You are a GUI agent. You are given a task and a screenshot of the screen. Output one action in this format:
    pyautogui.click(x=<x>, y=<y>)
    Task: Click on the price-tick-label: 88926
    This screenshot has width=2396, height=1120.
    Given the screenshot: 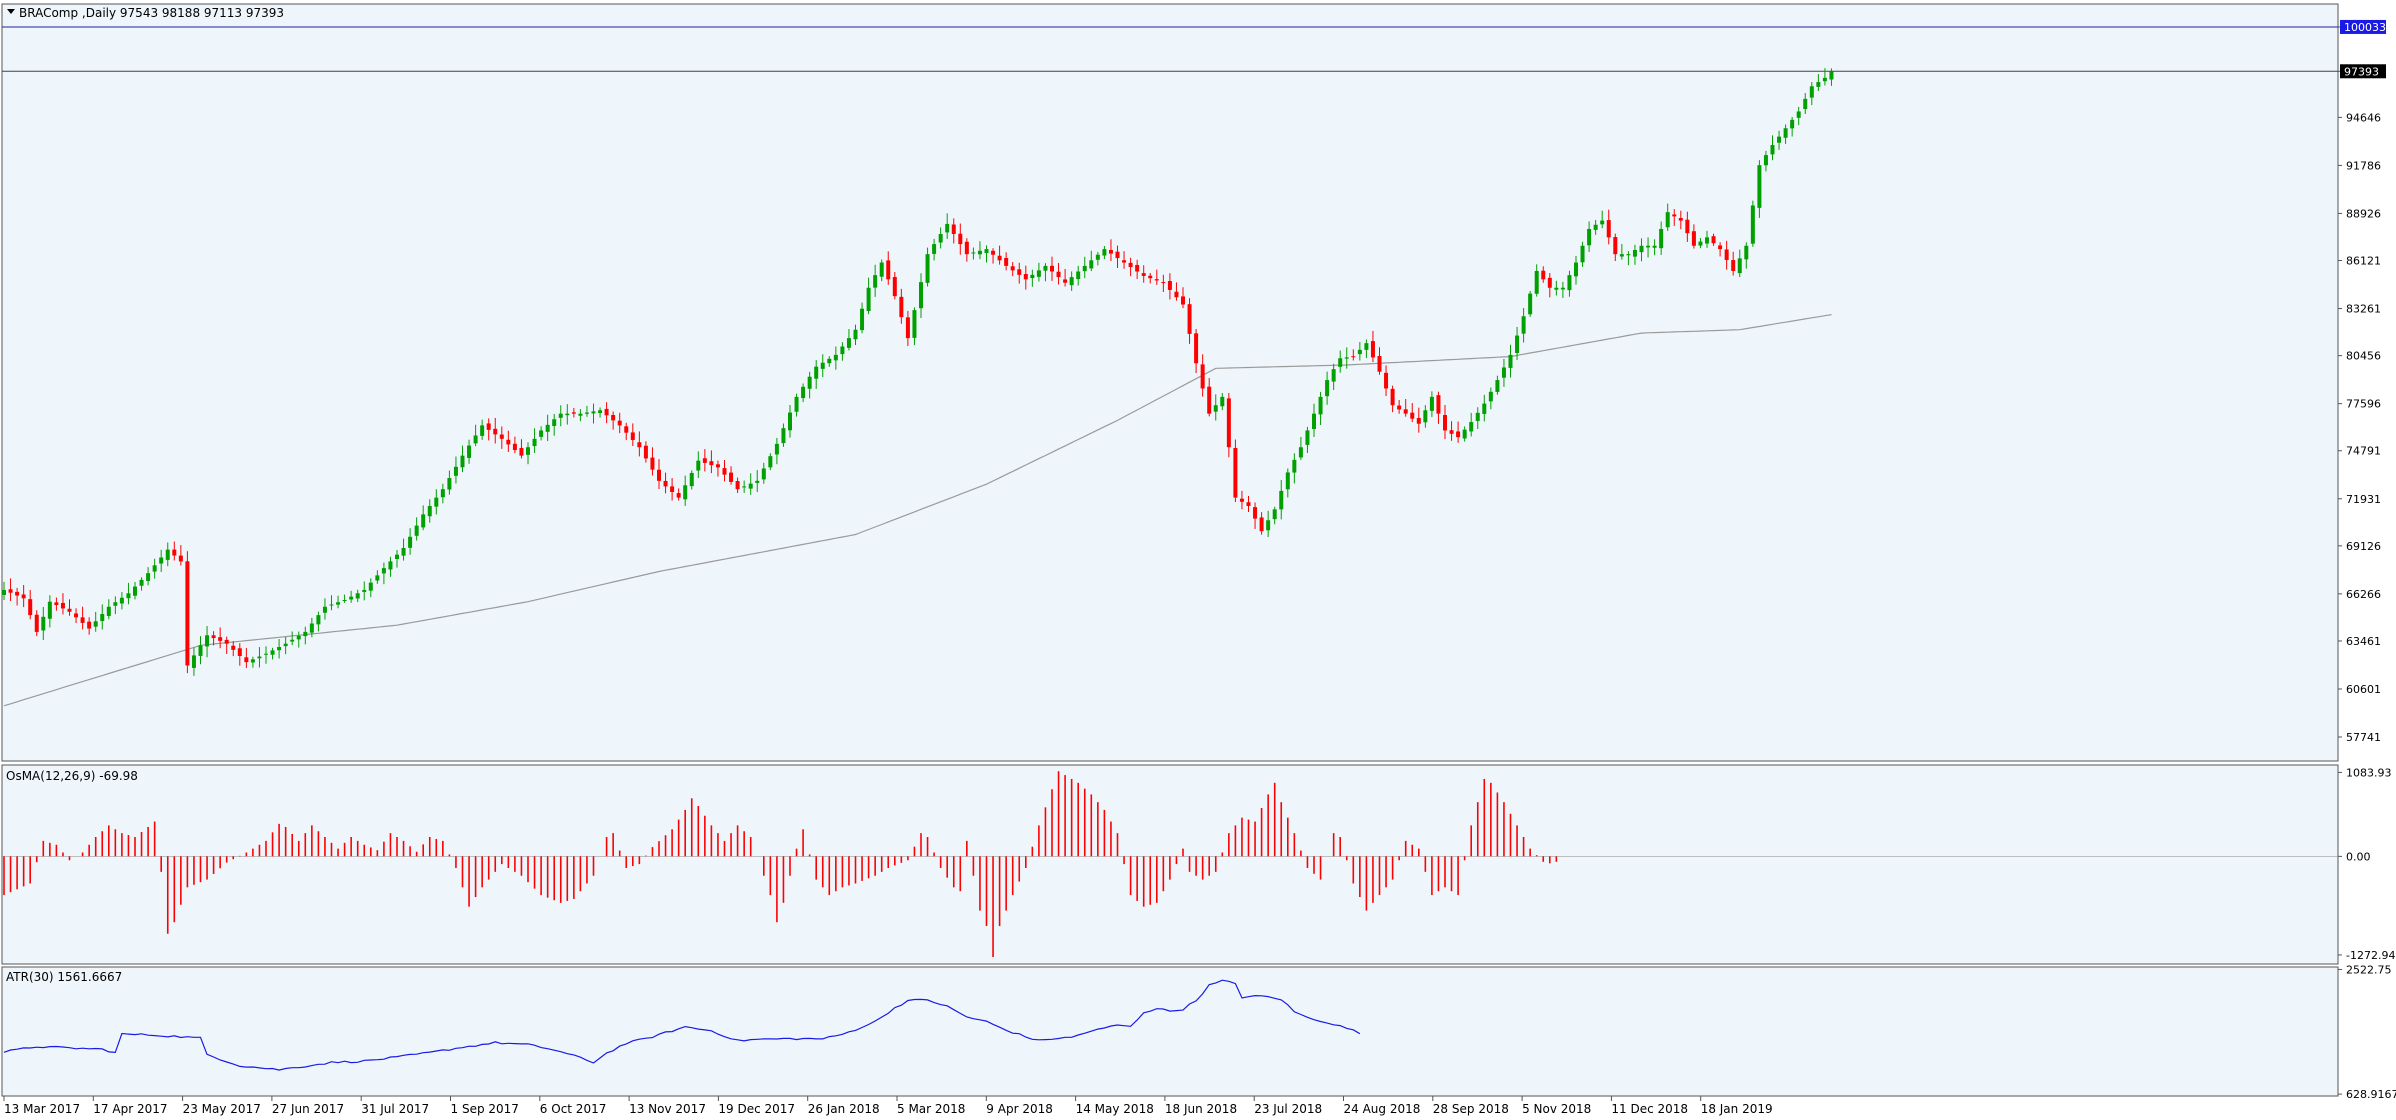 What is the action you would take?
    pyautogui.click(x=2363, y=213)
    